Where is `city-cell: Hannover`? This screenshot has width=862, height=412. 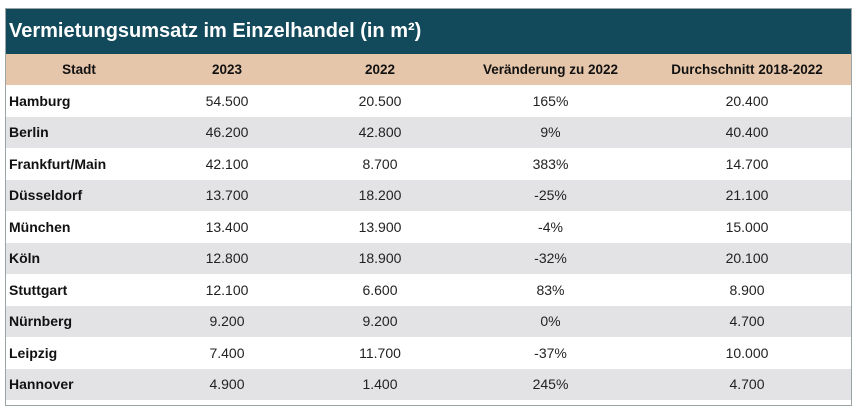
city-cell: Hannover is located at coordinates (79, 384).